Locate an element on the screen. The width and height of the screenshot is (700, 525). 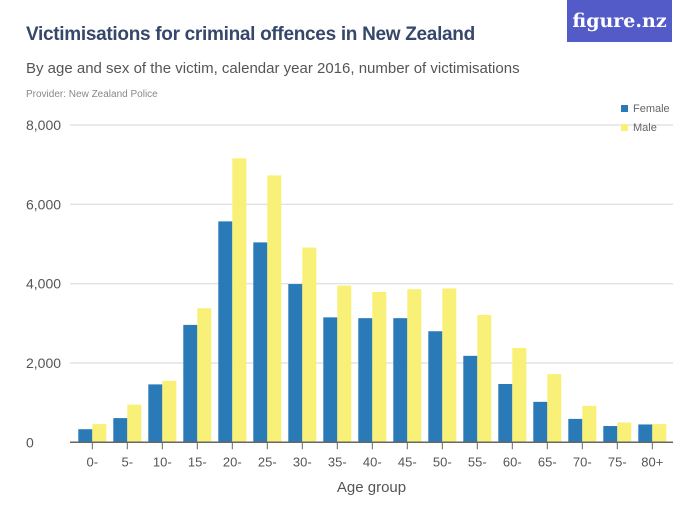
y-tick-label: 6,000 is located at coordinates (43, 204).